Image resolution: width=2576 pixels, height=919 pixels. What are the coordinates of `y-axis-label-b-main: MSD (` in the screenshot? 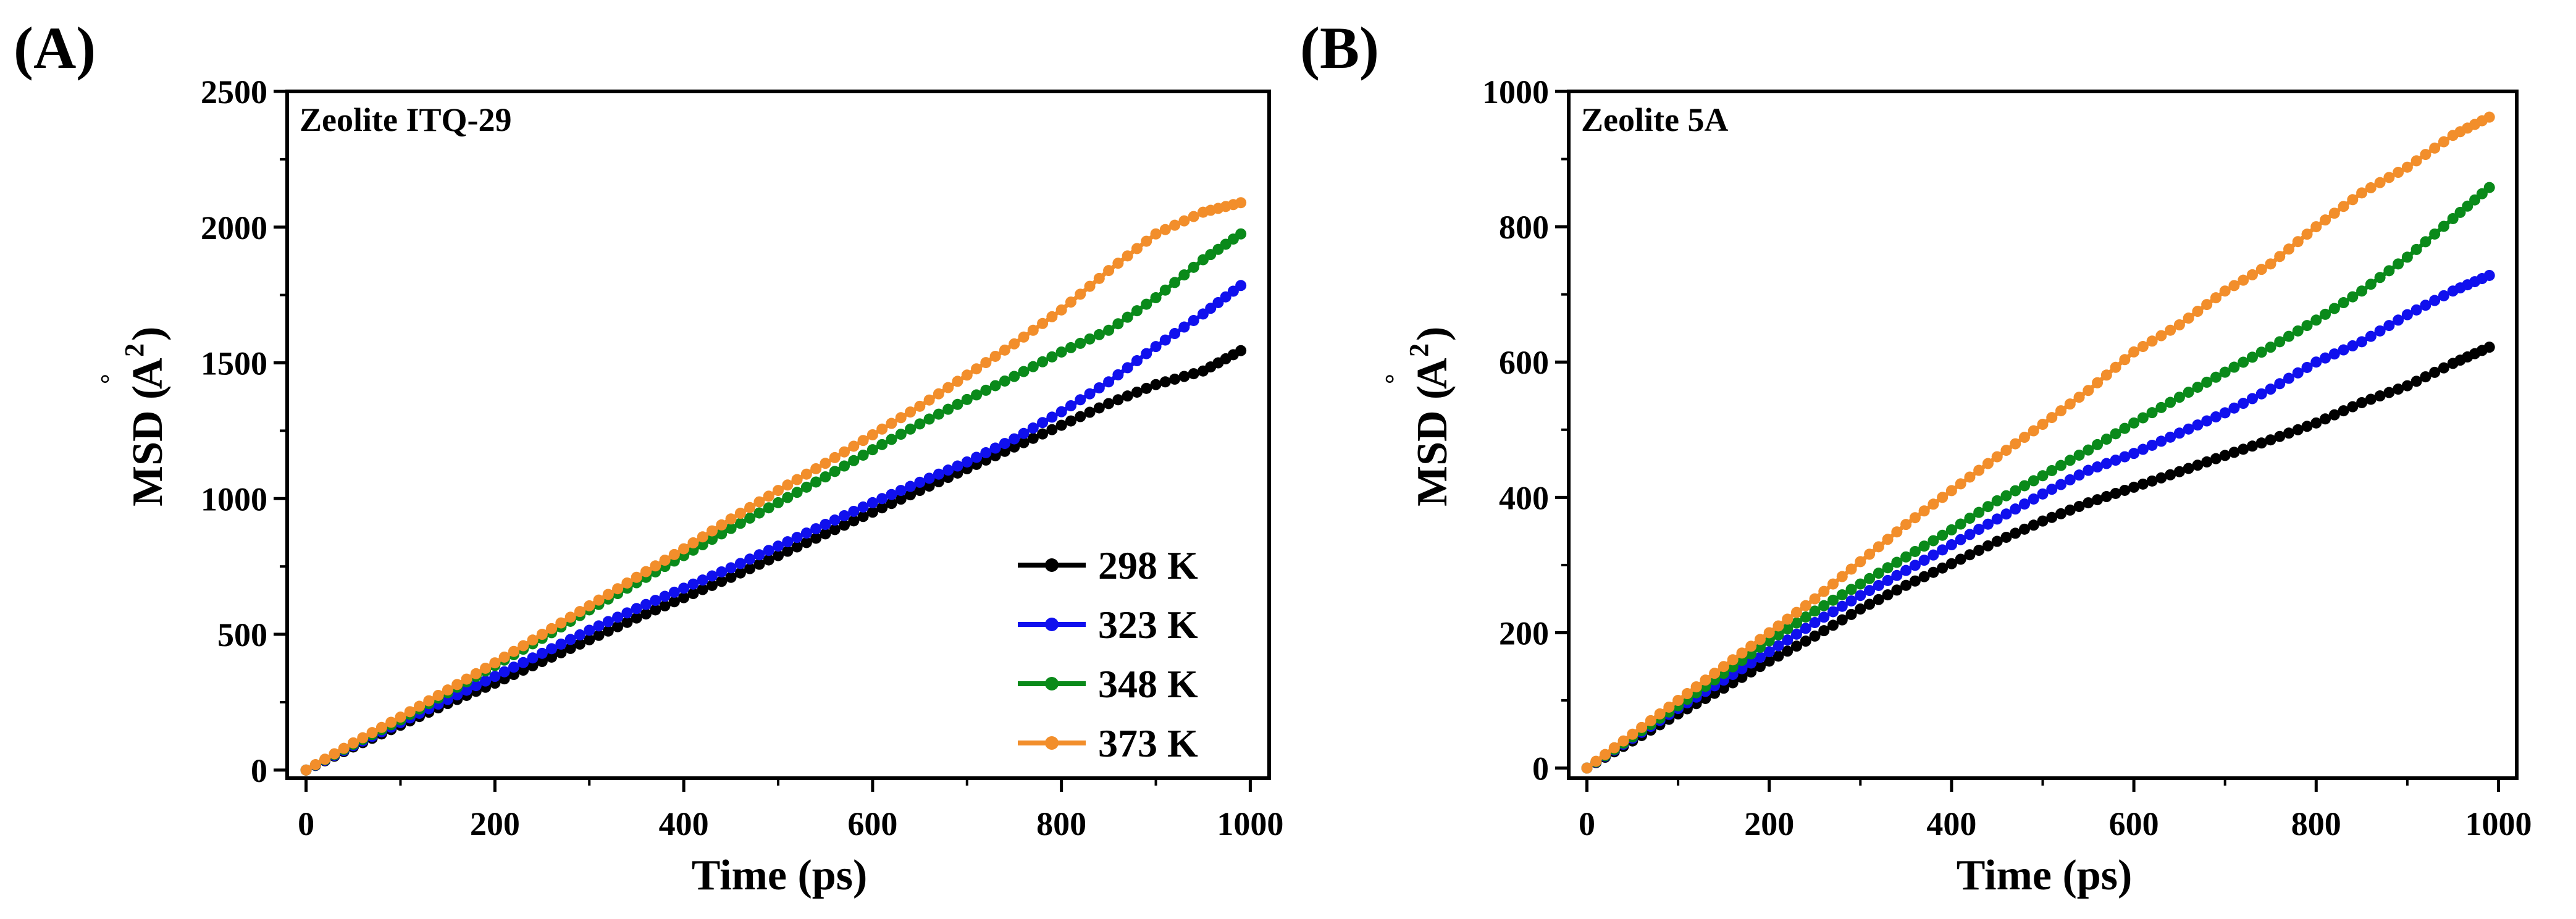 It's located at (1433, 445).